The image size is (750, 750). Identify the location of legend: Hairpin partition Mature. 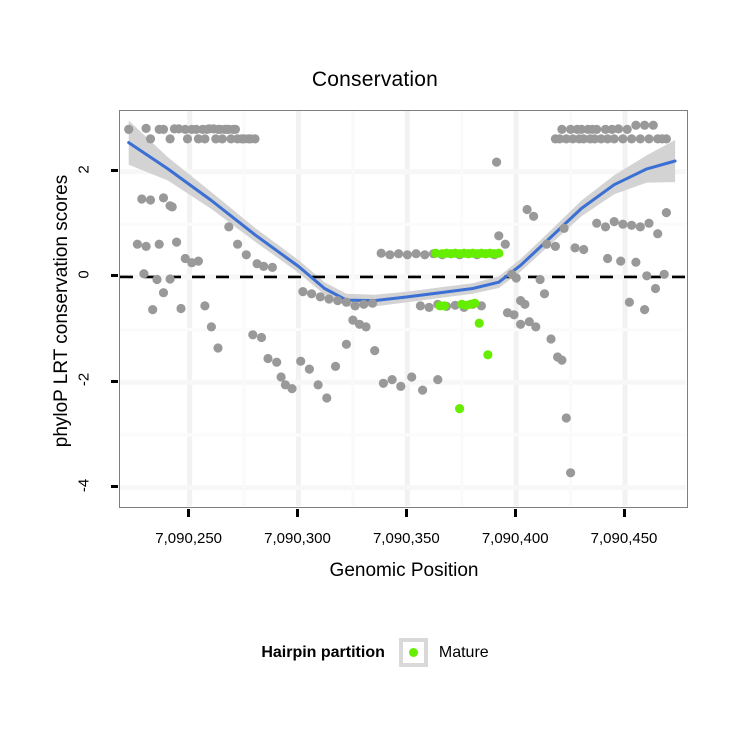
(375, 652).